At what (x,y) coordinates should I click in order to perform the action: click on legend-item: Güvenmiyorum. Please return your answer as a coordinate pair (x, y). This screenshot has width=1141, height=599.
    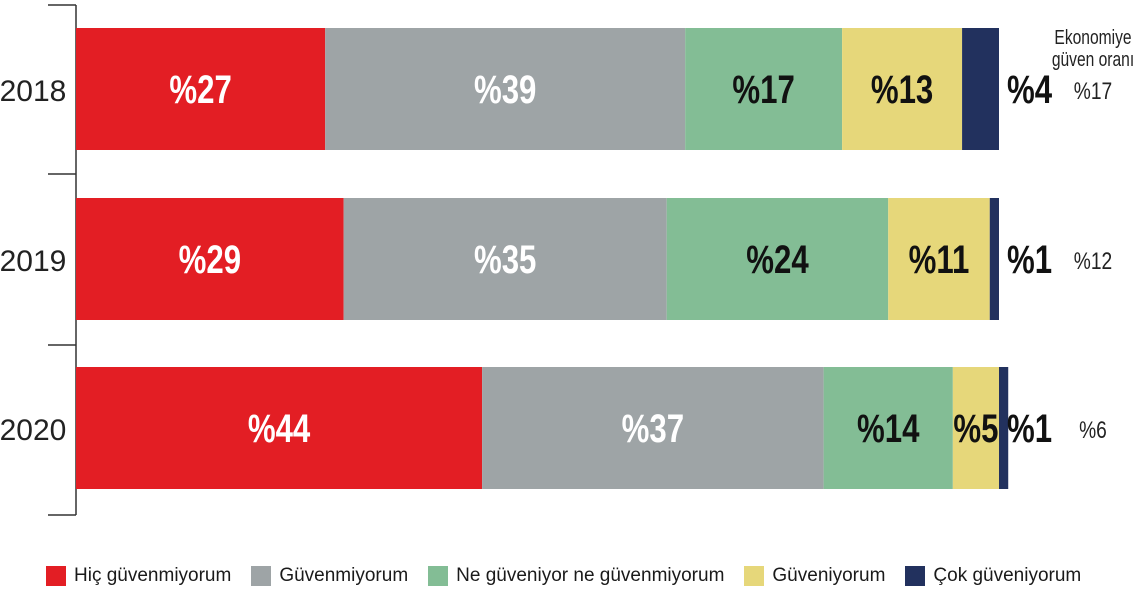
    Looking at the image, I should click on (329, 576).